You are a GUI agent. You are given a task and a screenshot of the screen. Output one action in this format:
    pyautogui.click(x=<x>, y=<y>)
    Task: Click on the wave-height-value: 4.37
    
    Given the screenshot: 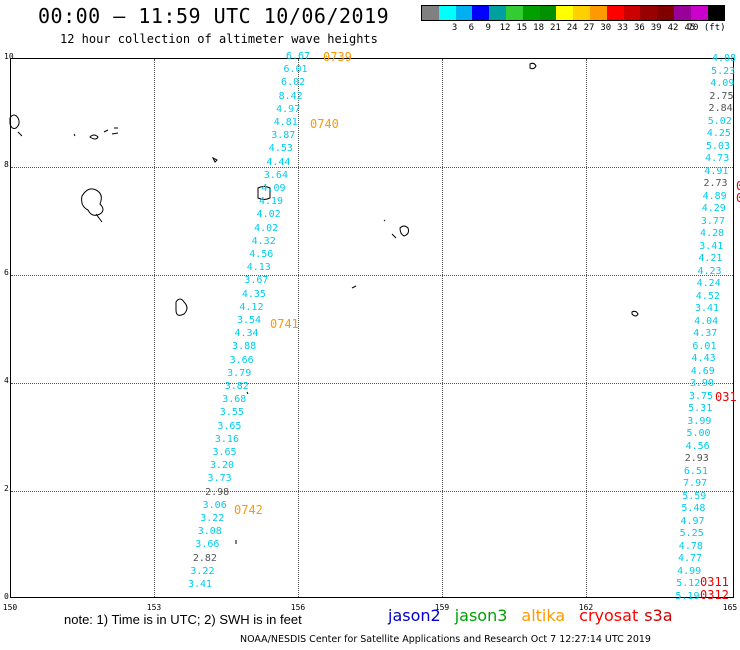 What is the action you would take?
    pyautogui.click(x=705, y=333)
    